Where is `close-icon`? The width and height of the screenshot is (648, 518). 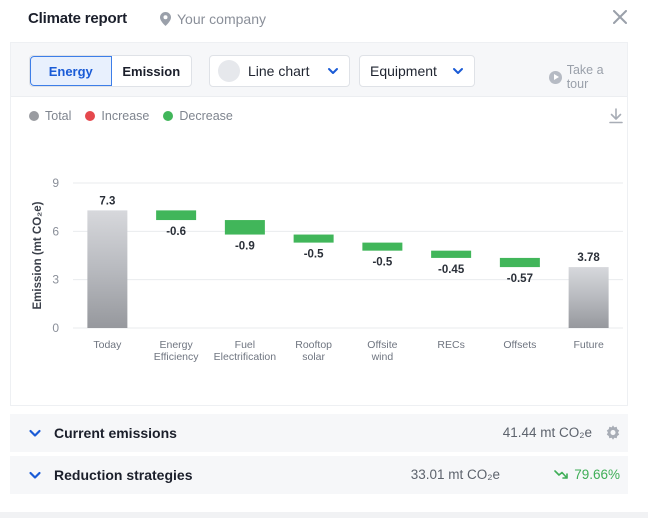 close-icon is located at coordinates (620, 18).